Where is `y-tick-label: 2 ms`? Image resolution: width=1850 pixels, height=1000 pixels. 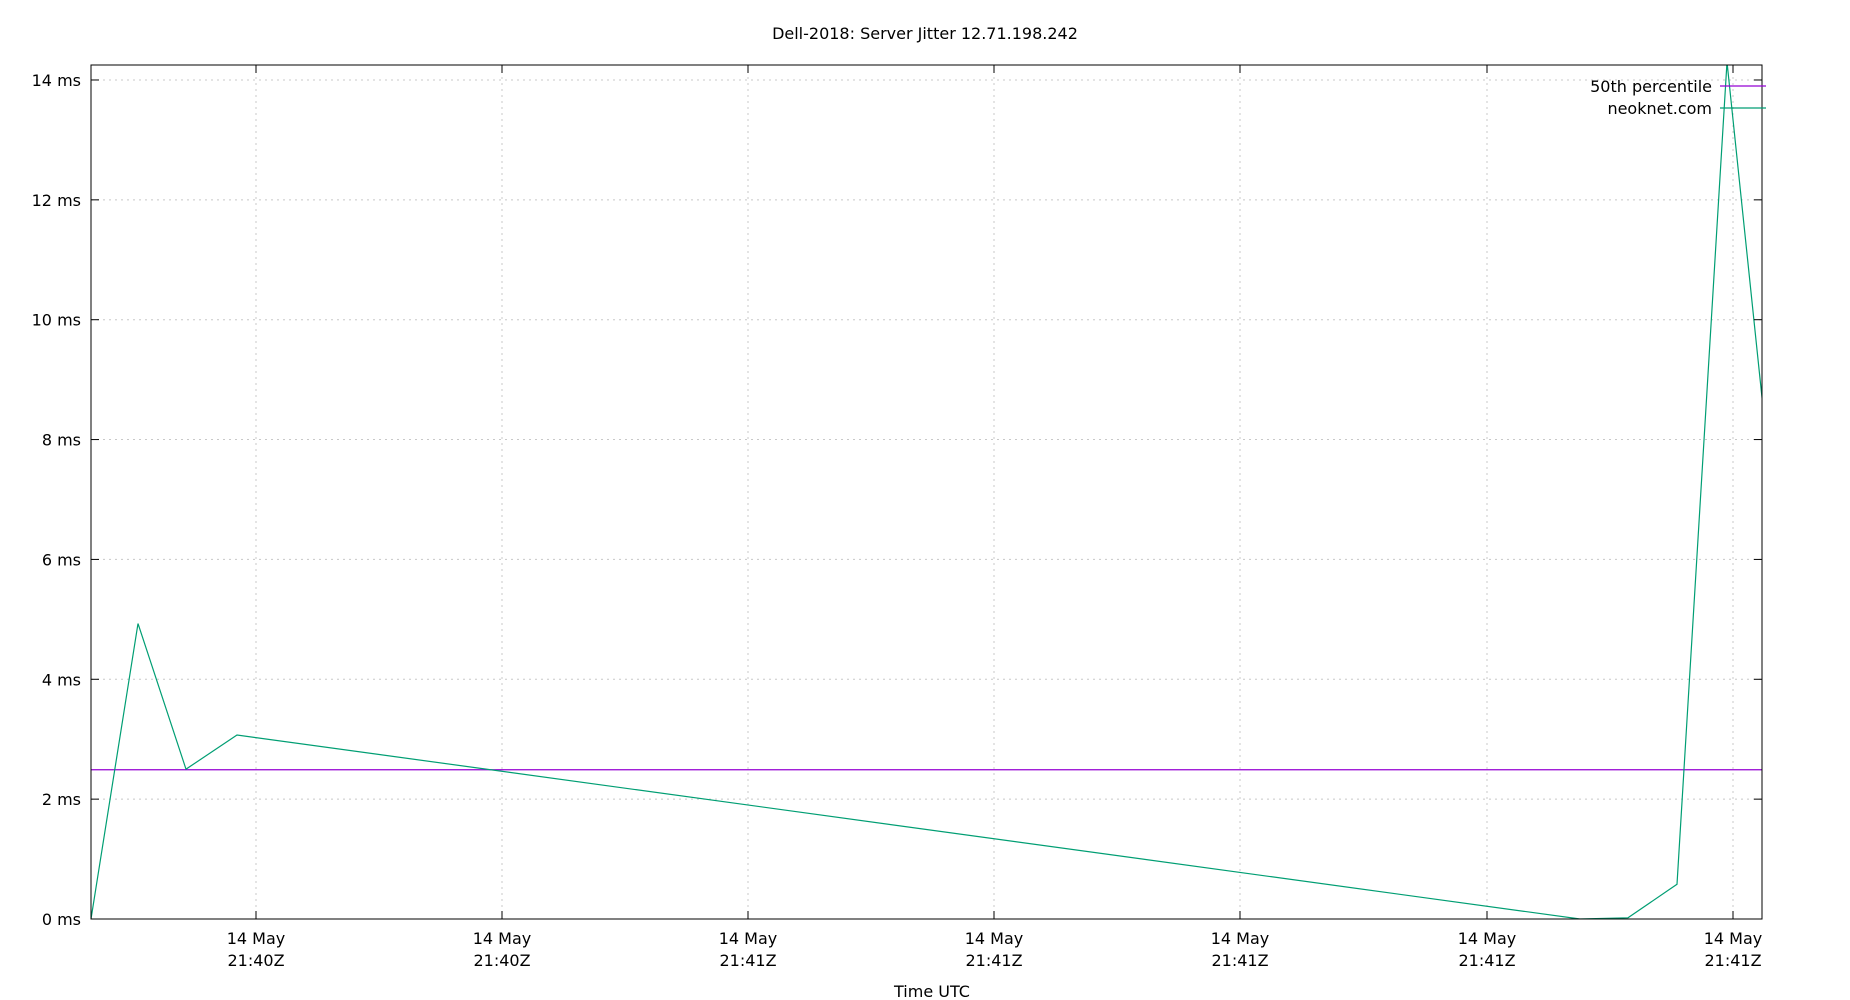
y-tick-label: 2 ms is located at coordinates (61, 799).